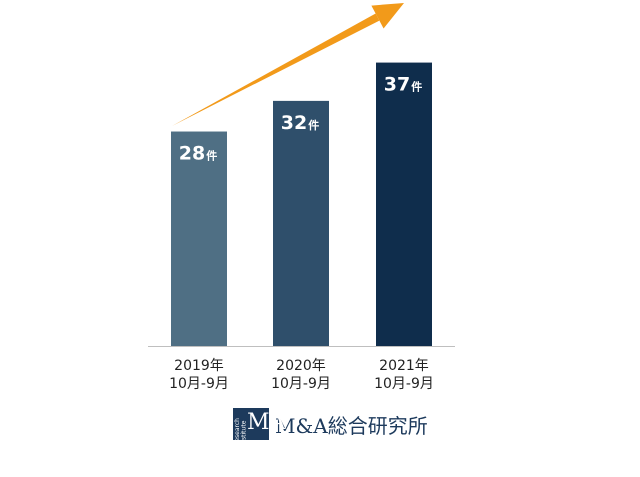 The height and width of the screenshot is (477, 640). Describe the element at coordinates (403, 85) in the screenshot. I see `bar-value-label-3: 37件` at that location.